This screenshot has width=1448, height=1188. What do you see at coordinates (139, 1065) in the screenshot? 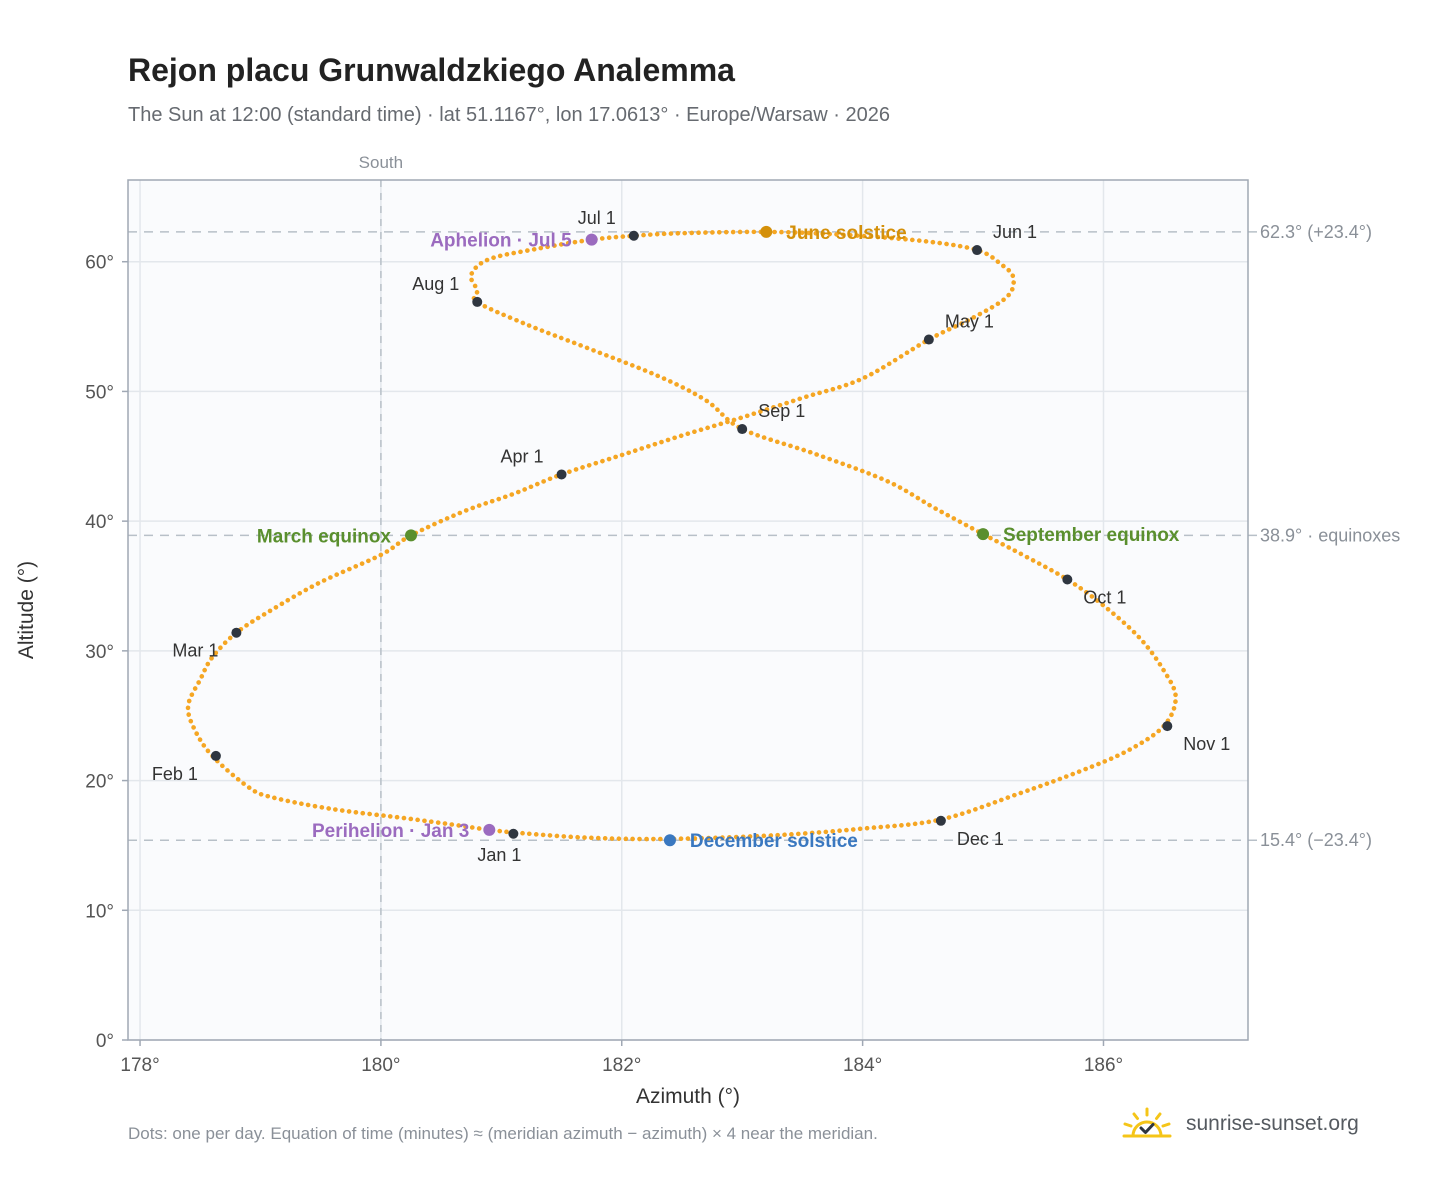
I see `x-tick-label: 178°` at bounding box center [139, 1065].